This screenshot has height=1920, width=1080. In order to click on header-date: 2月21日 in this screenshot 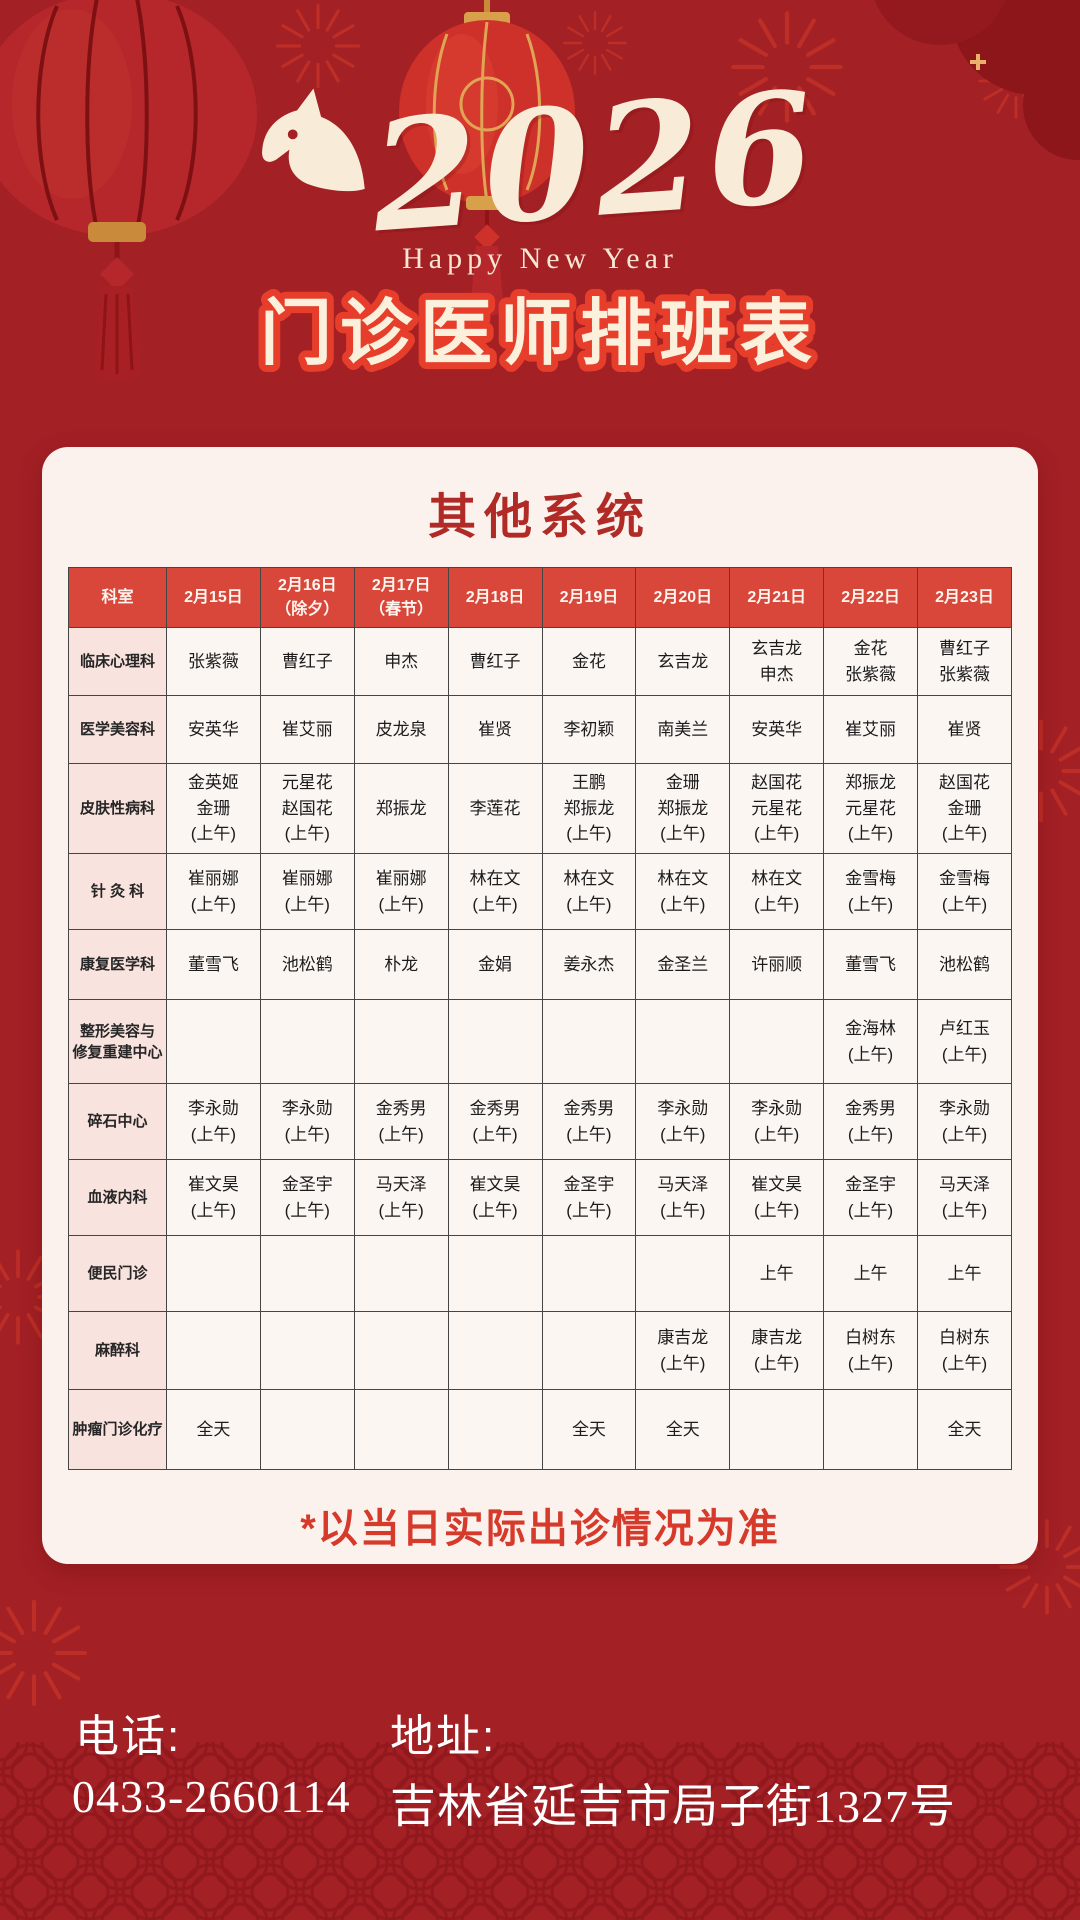, I will do `click(777, 597)`.